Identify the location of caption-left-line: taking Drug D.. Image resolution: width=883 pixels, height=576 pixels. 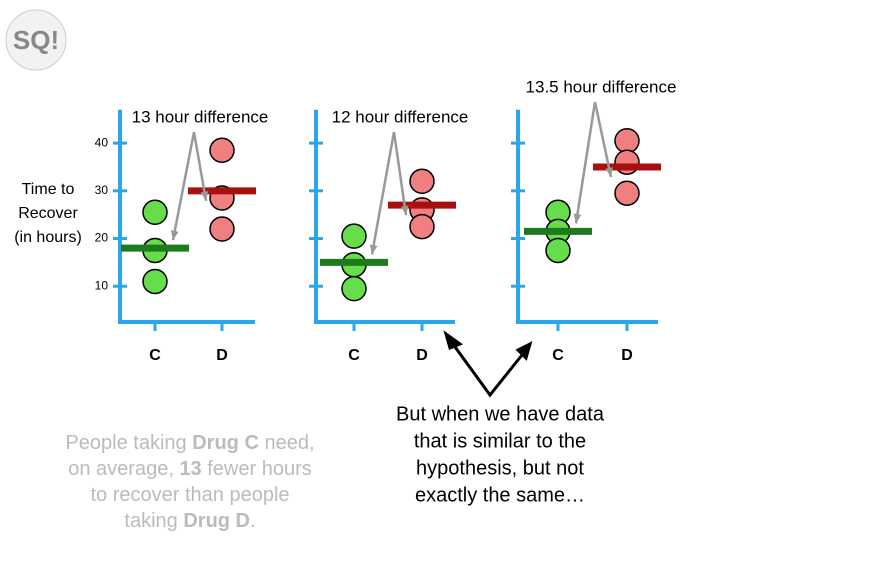
(189, 521).